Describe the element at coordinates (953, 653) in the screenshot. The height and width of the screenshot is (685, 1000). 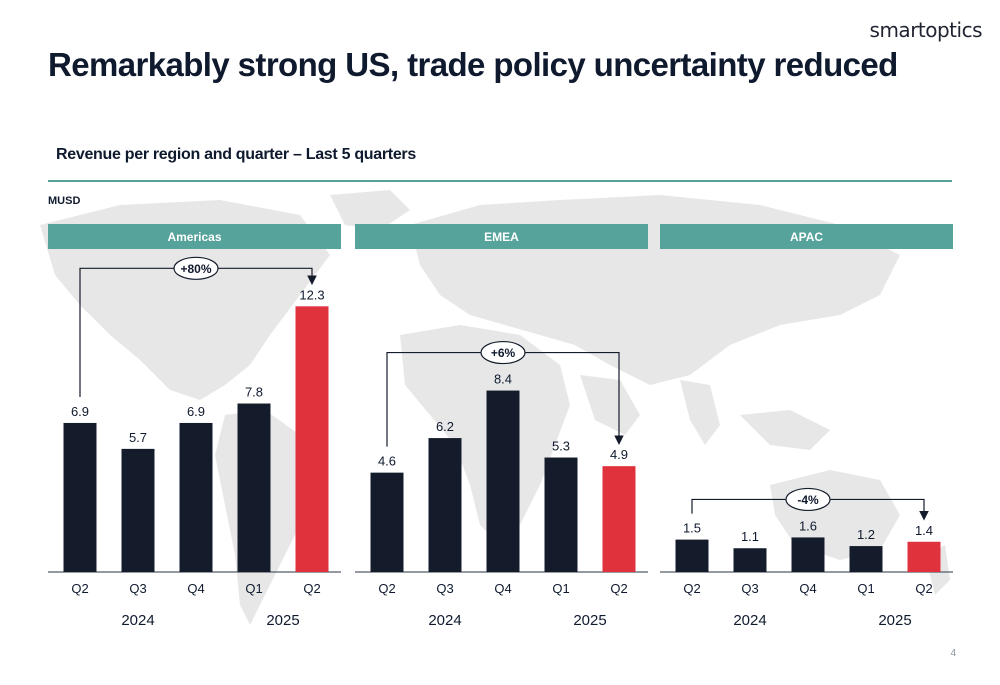
I see `page-number: 4` at that location.